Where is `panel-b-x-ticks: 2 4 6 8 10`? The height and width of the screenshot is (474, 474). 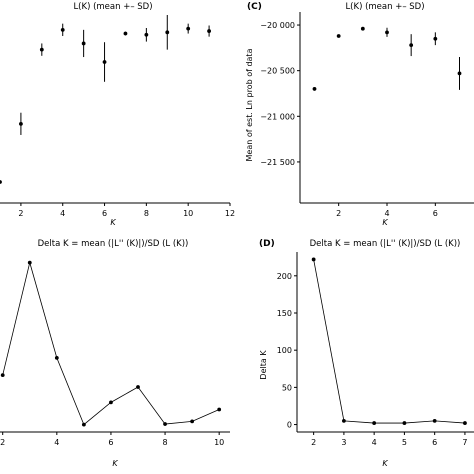 panel-b-x-ticks: 2 4 6 8 10 is located at coordinates (112, 439).